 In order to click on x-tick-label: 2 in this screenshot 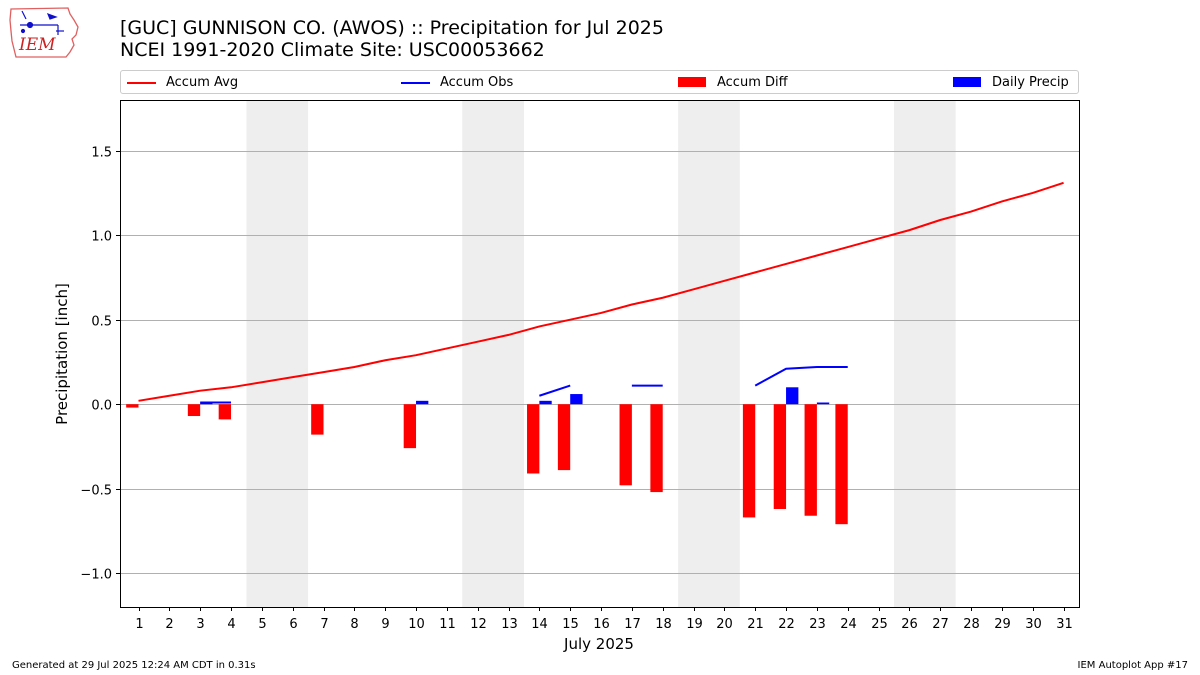, I will do `click(169, 624)`.